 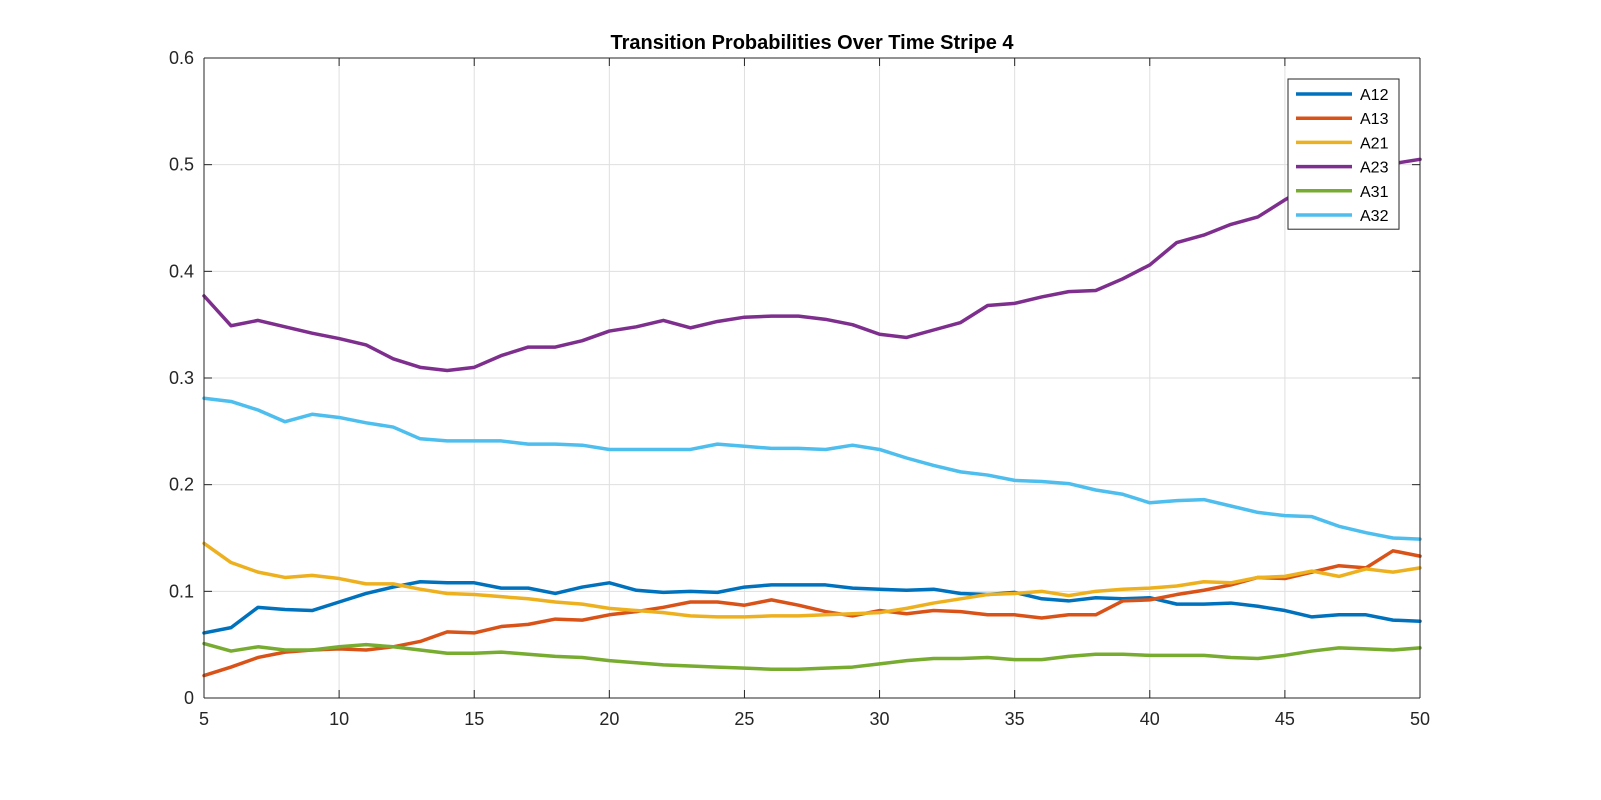 What do you see at coordinates (181, 485) in the screenshot?
I see `y-tick-label: 0.2` at bounding box center [181, 485].